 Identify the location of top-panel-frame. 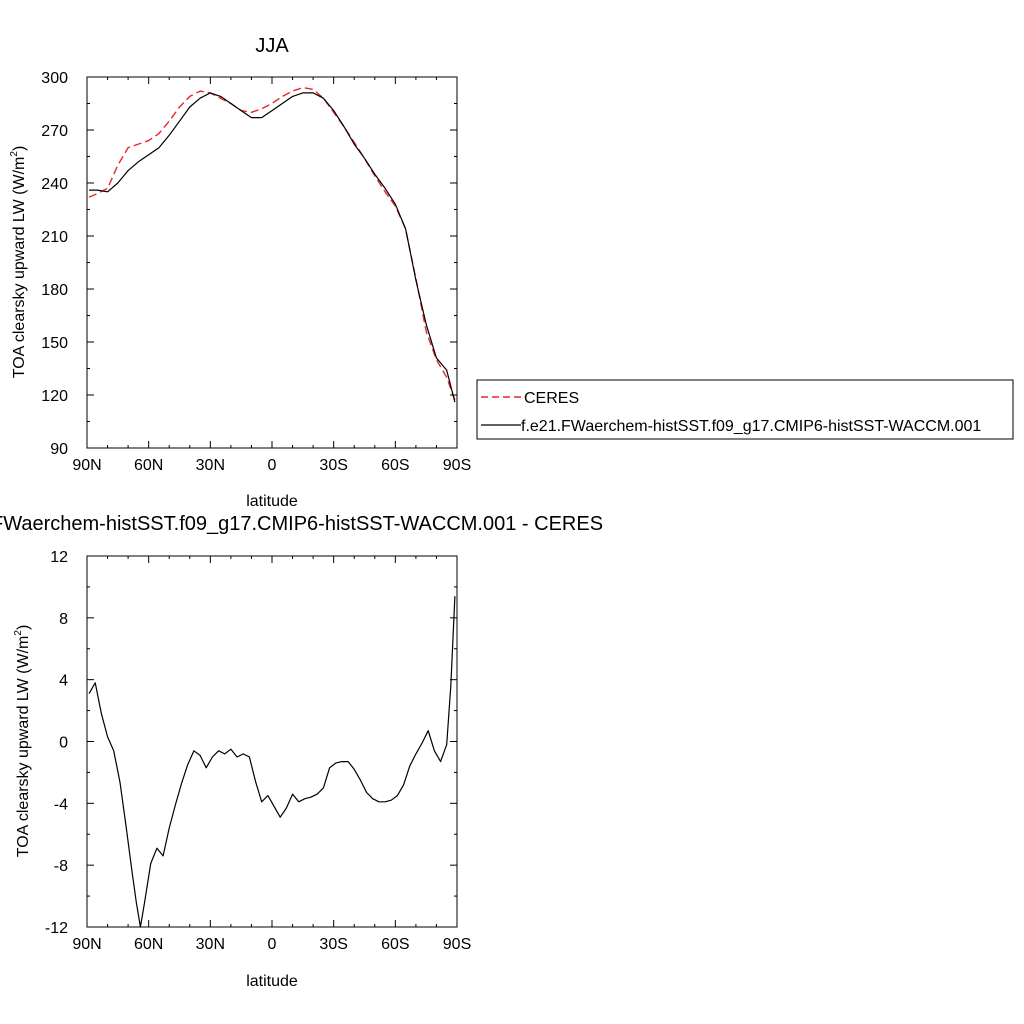
(272, 262).